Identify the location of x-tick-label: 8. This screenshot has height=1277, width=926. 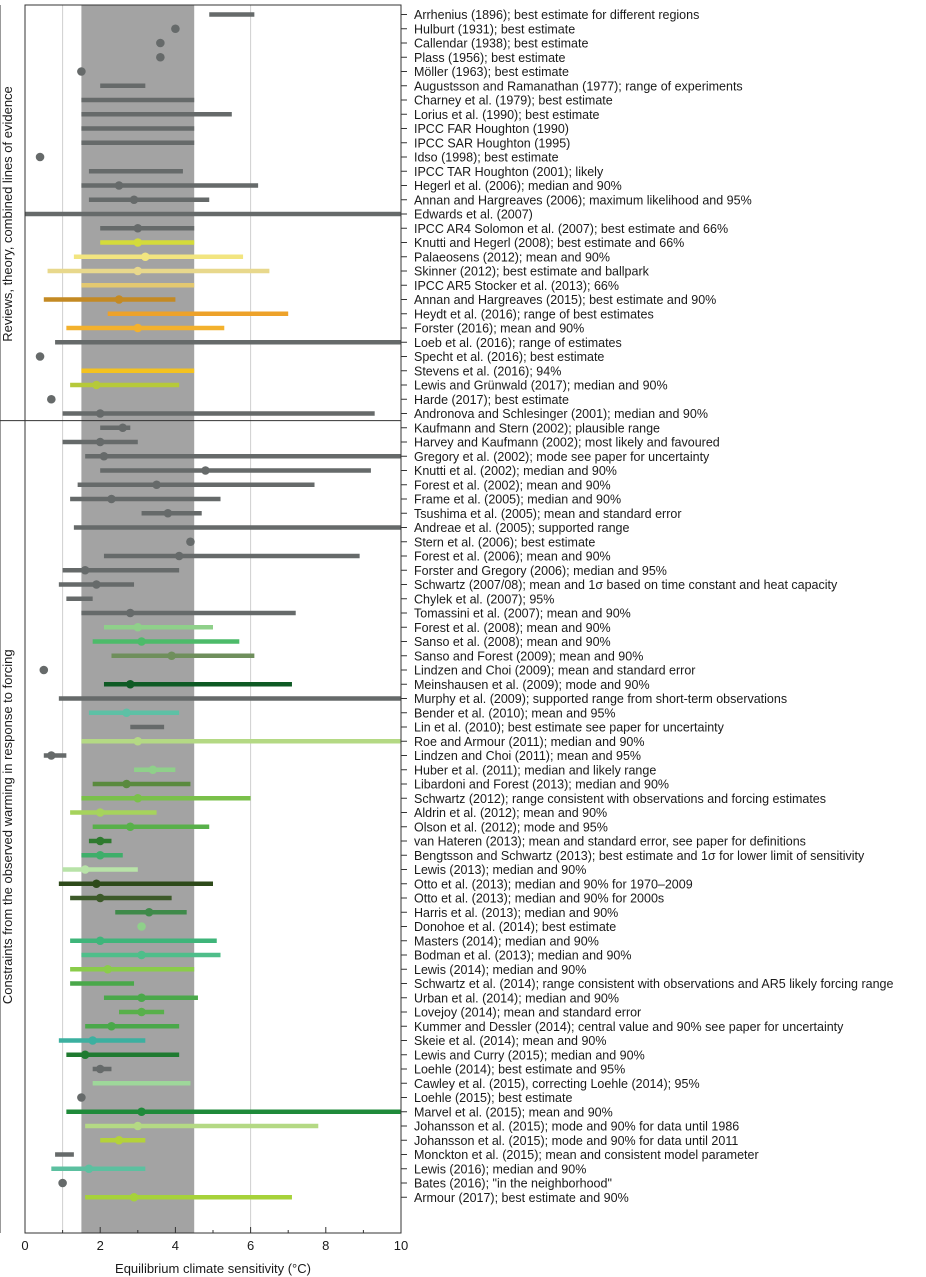
(325, 1245).